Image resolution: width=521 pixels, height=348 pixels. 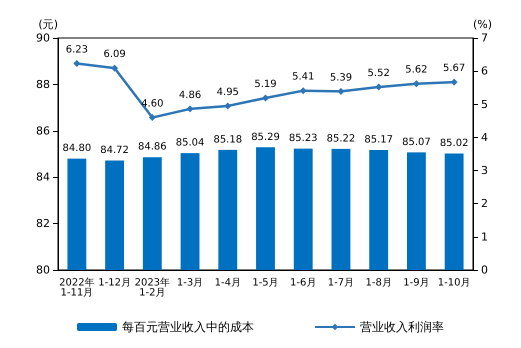 What do you see at coordinates (484, 171) in the screenshot?
I see `y2-tick-label: 3` at bounding box center [484, 171].